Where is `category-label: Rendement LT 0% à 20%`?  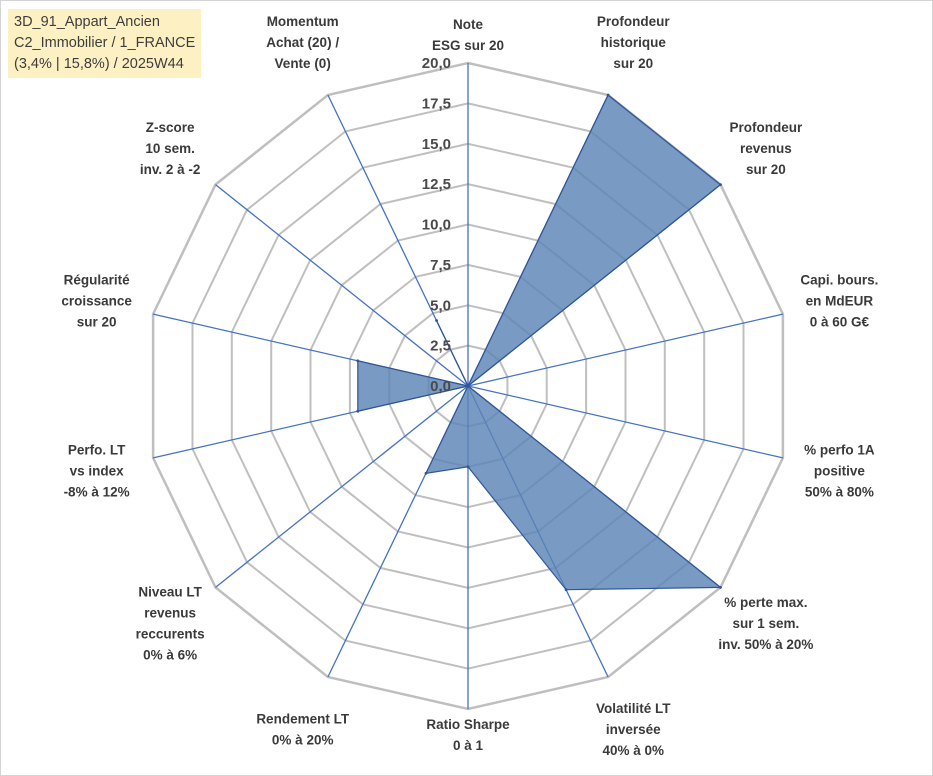
category-label: Rendement LT 0% à 20% is located at coordinates (303, 729).